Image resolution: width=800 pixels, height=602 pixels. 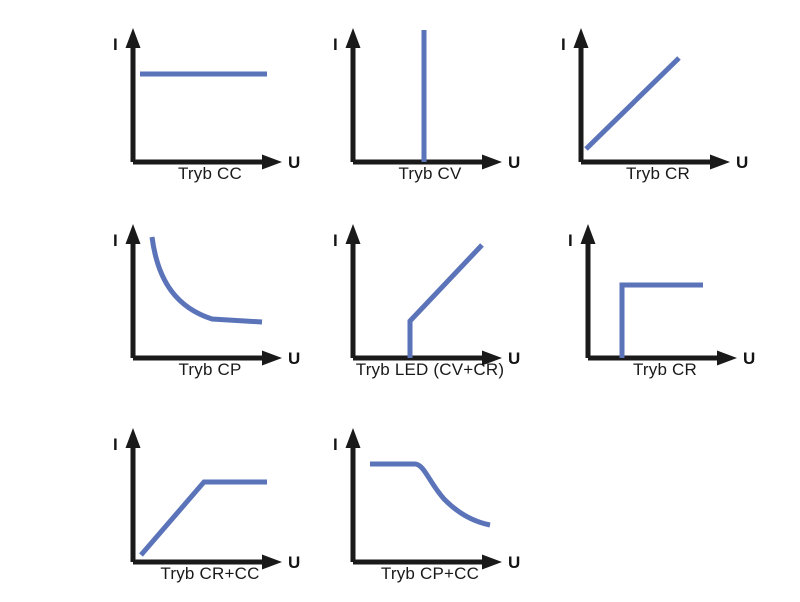 I want to click on panel-cr-step: I U Tryb CR, so click(x=665, y=303).